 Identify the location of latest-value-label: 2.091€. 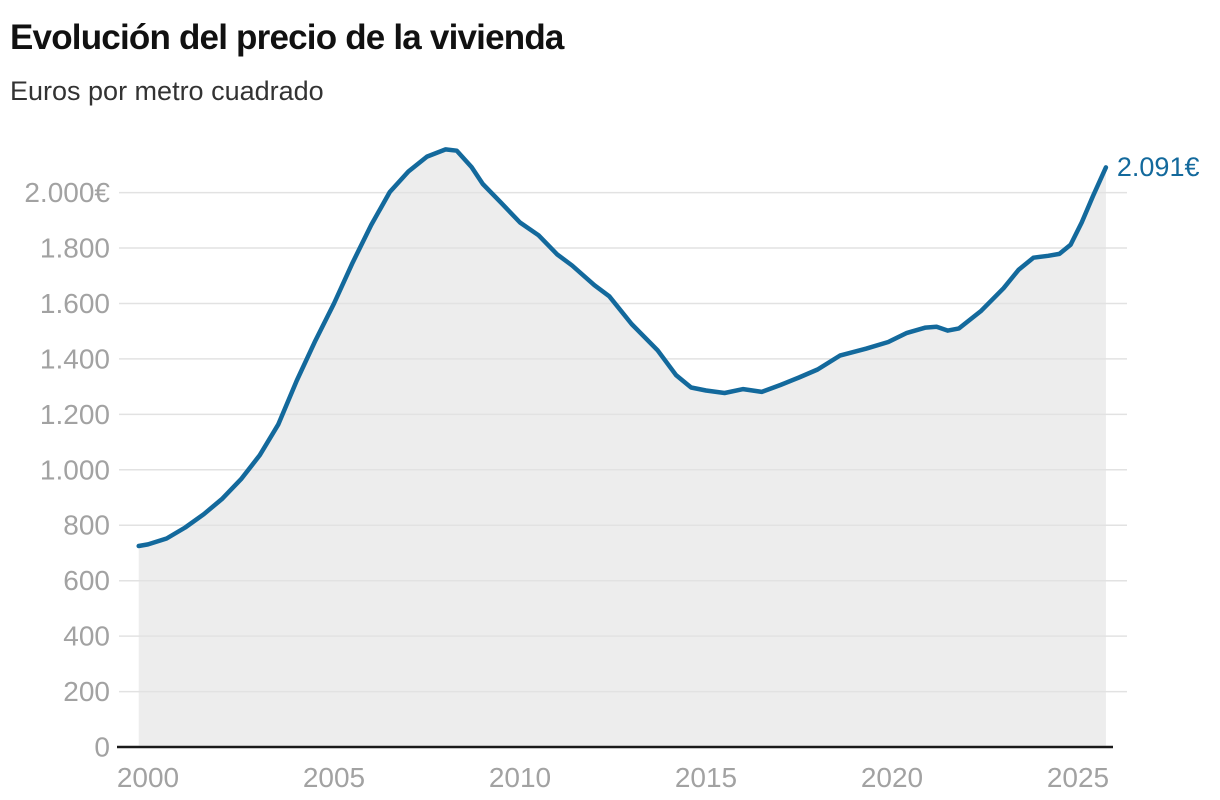
(1158, 167).